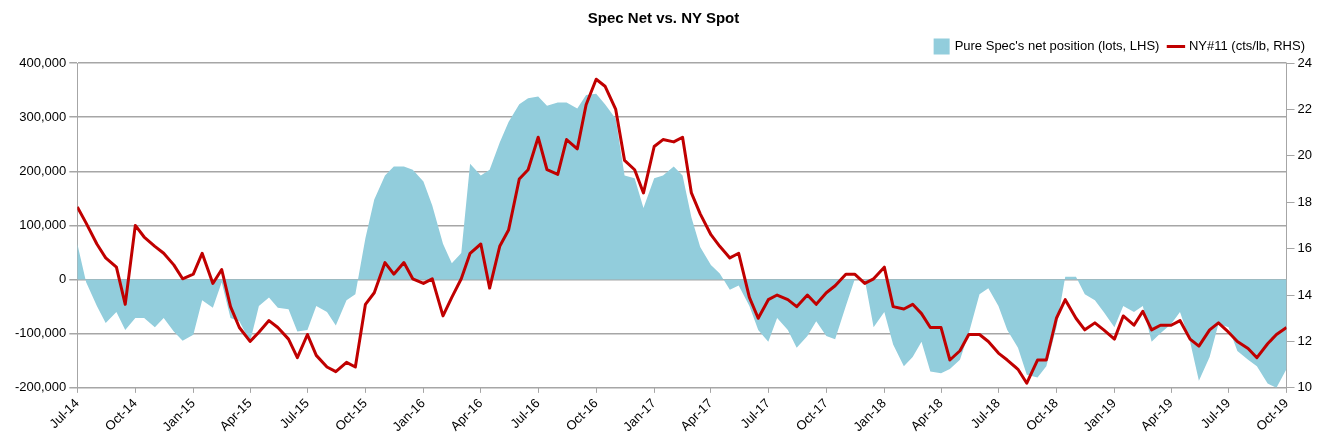  What do you see at coordinates (1305, 294) in the screenshot?
I see `y2-tick-label: 14` at bounding box center [1305, 294].